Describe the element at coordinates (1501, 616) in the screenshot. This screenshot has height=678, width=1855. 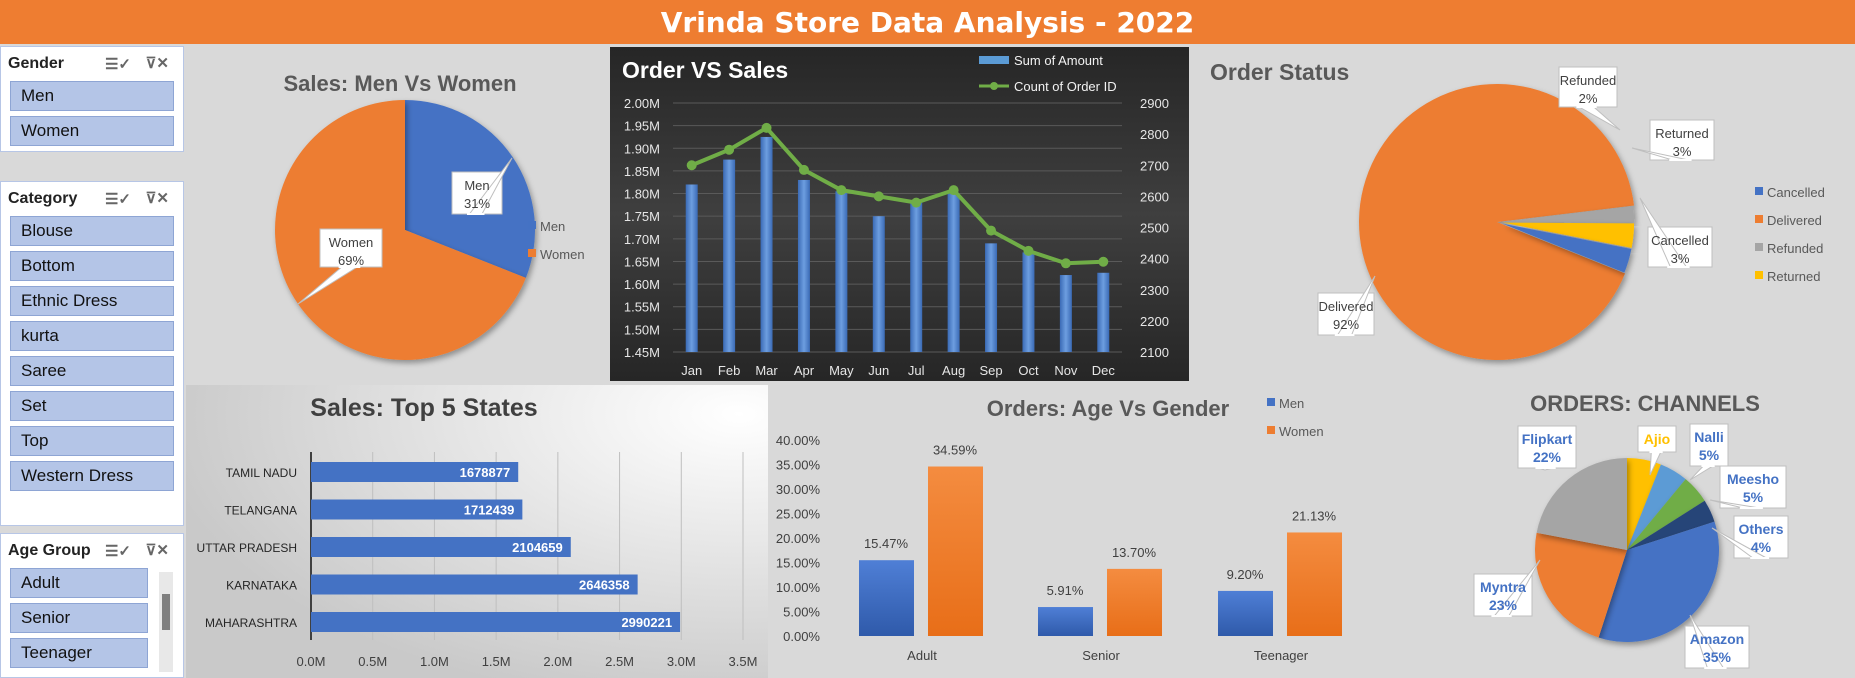
I see `myntra-callout-gap` at that location.